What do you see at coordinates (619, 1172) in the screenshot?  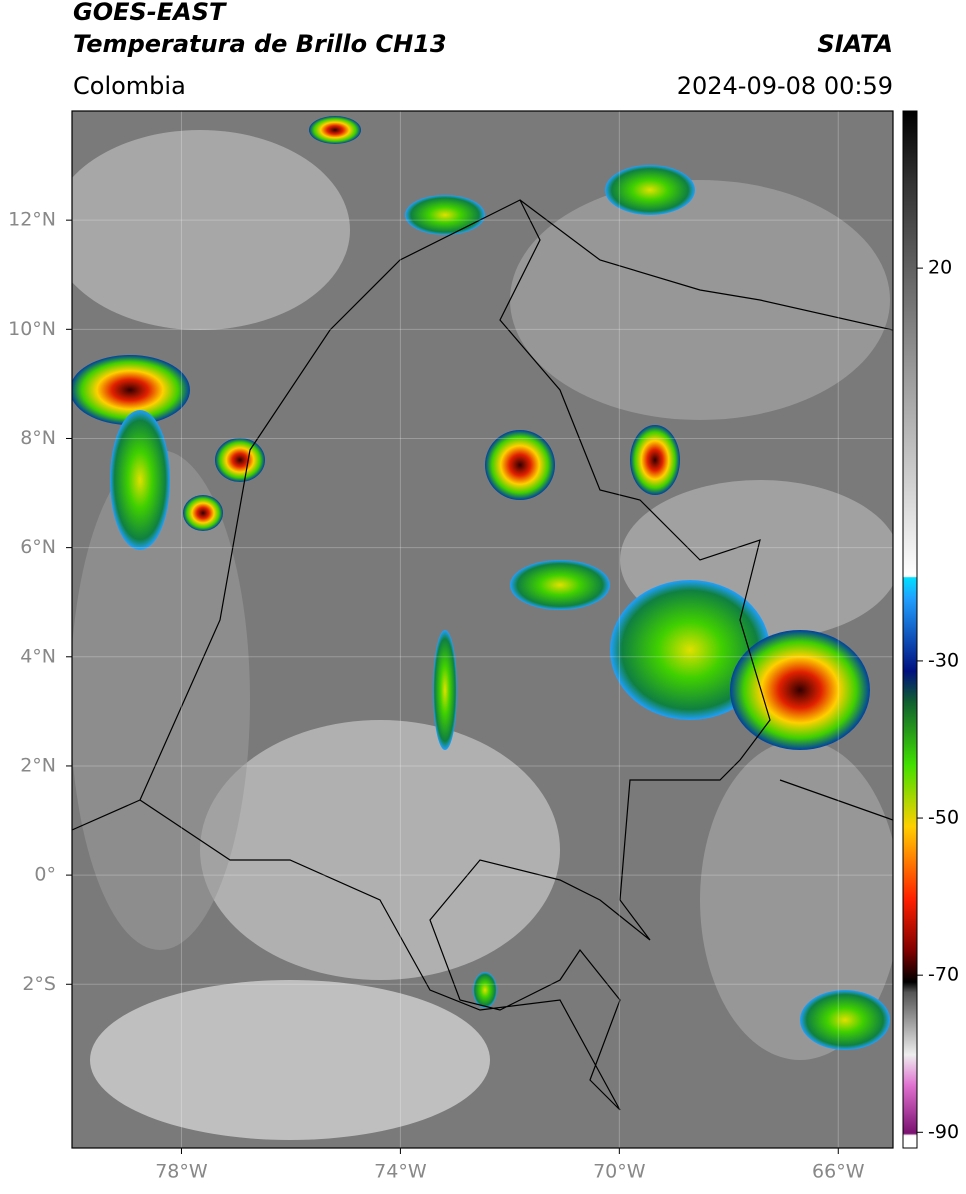 I see `x-tick-label: 70°W` at bounding box center [619, 1172].